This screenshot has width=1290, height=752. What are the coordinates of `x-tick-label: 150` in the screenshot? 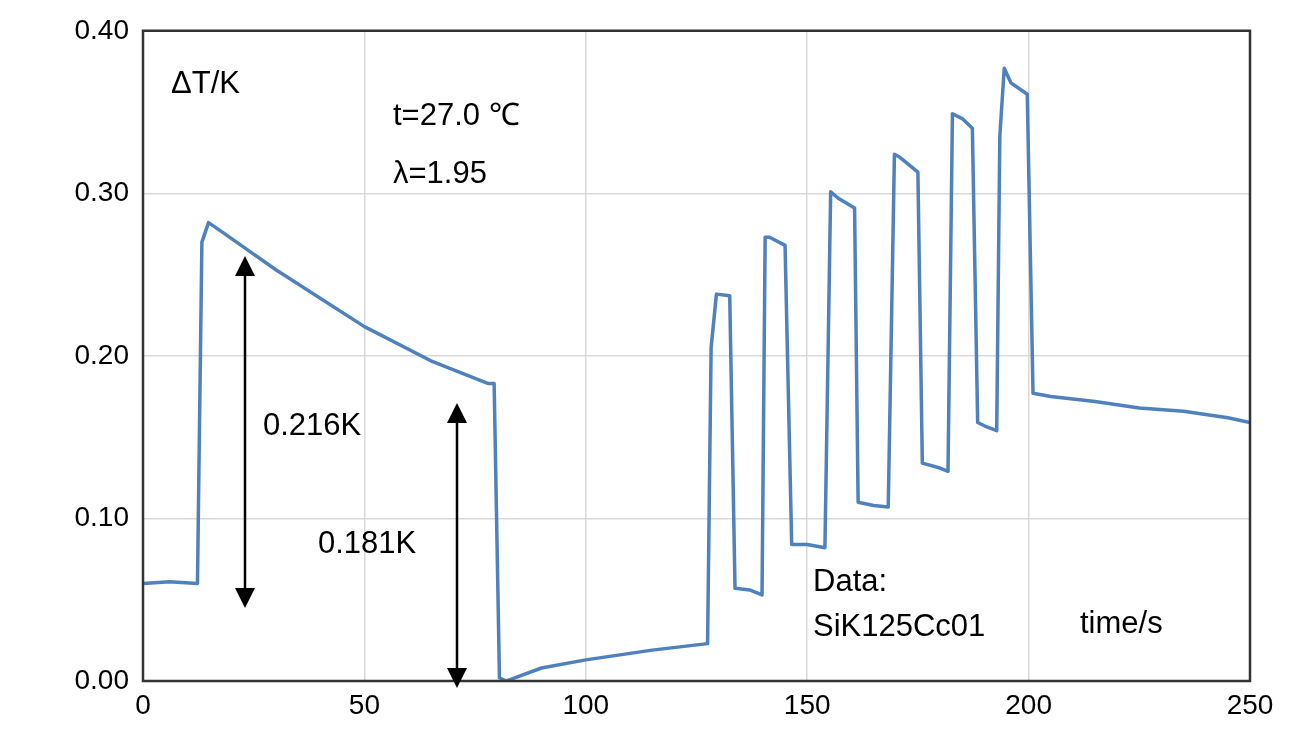 It's located at (807, 704).